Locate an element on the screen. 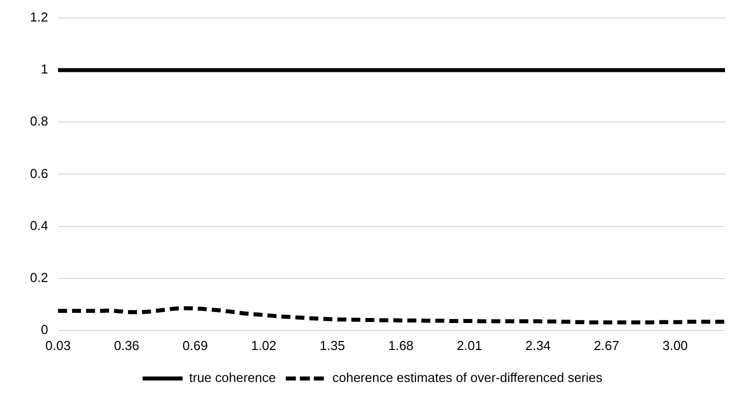 This screenshot has width=745, height=401. x-tick-label: 0.69 is located at coordinates (195, 345).